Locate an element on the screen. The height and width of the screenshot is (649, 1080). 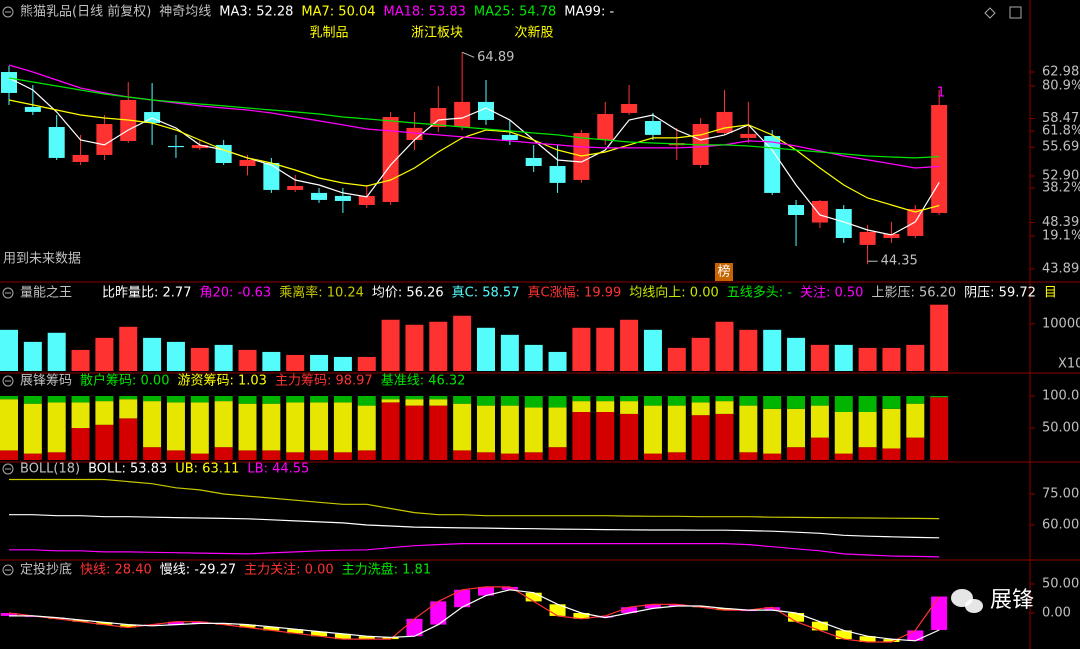
header-item: 比昨量比: 2.77 is located at coordinates (146, 293).